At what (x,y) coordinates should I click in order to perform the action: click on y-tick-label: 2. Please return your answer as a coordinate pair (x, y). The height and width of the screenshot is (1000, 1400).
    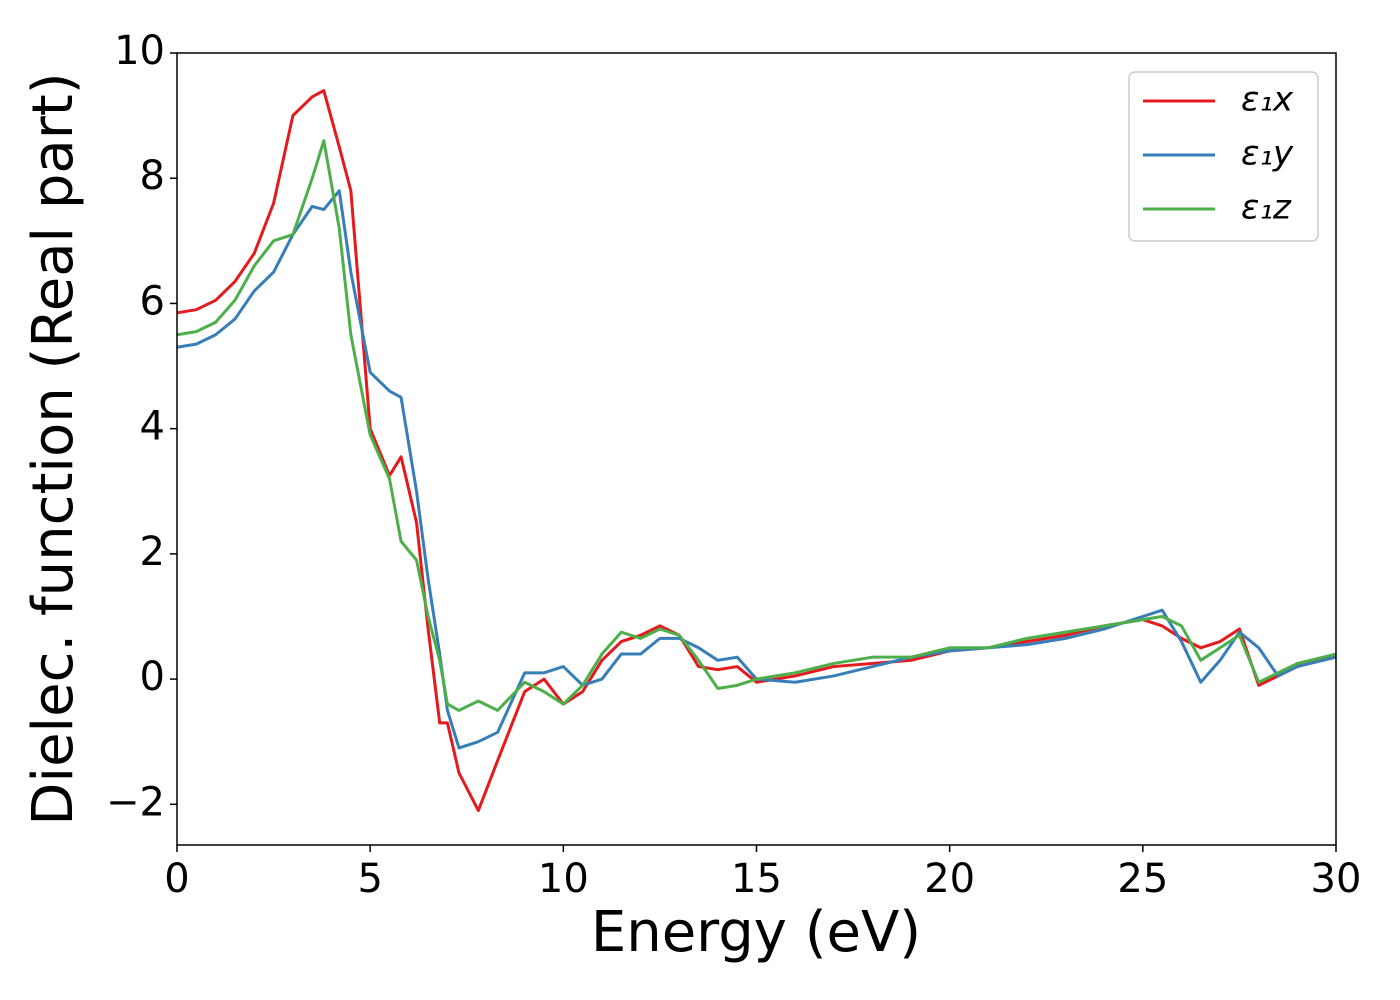
    Looking at the image, I should click on (152, 552).